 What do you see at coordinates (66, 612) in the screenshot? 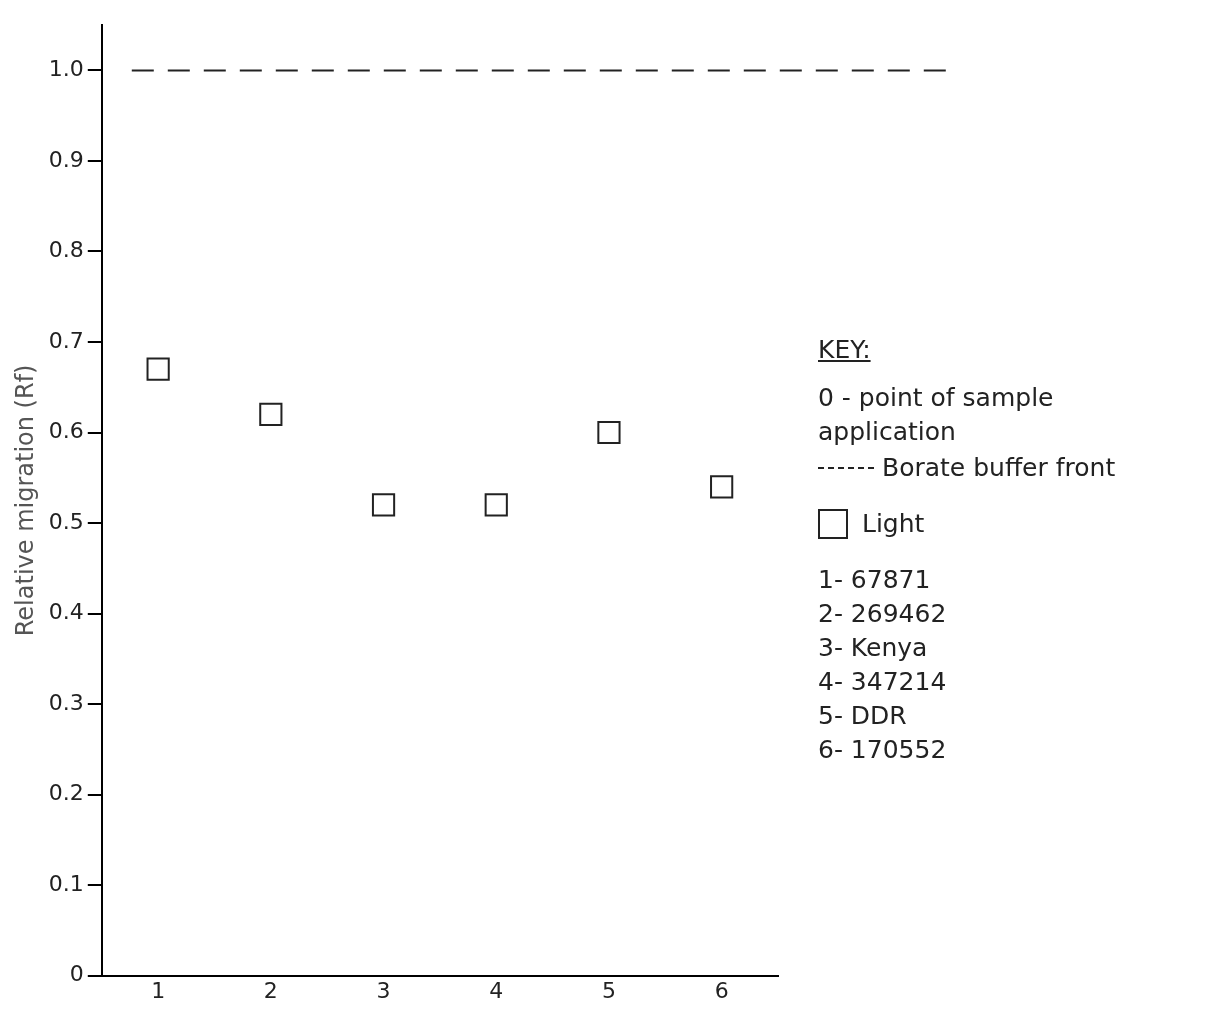
I see `y-tick-label: 0.4` at bounding box center [66, 612].